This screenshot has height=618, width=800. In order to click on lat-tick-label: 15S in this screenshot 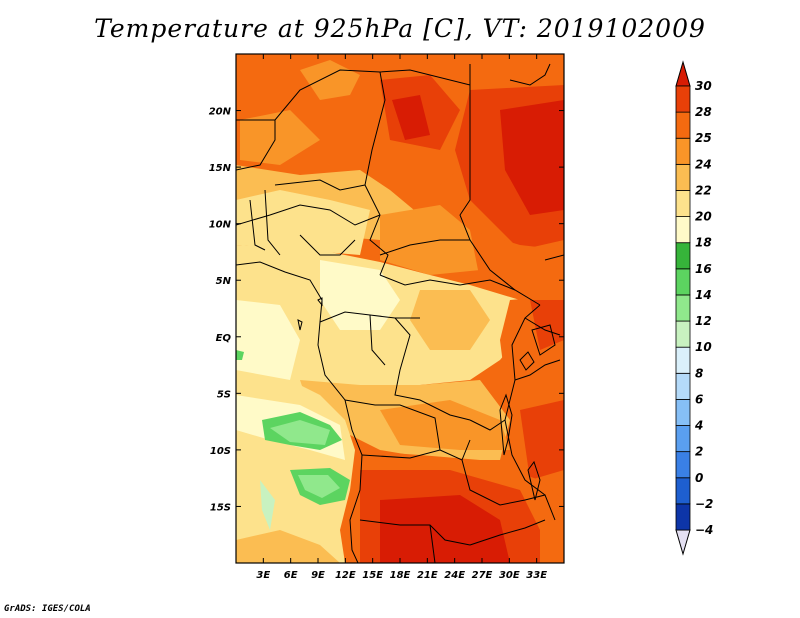, I will do `click(220, 507)`.